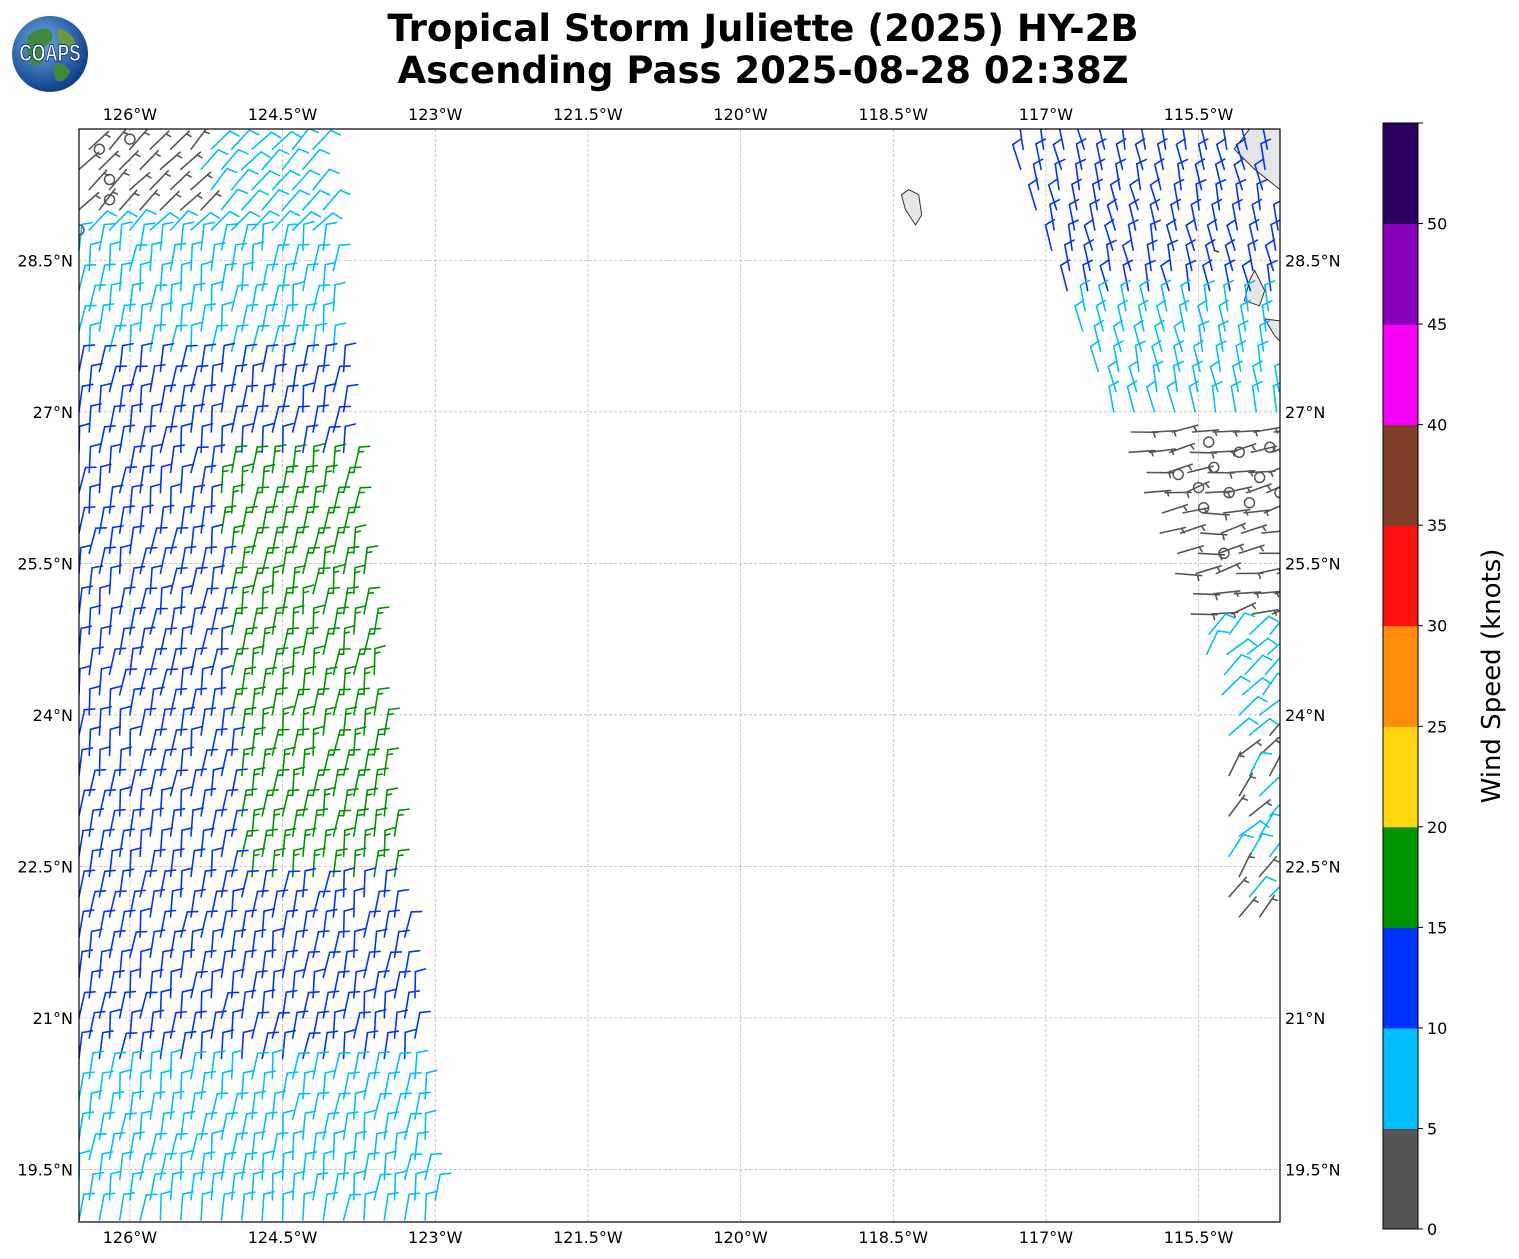 The image size is (1519, 1259). What do you see at coordinates (1437, 324) in the screenshot?
I see `colorbar-tick-label: 45` at bounding box center [1437, 324].